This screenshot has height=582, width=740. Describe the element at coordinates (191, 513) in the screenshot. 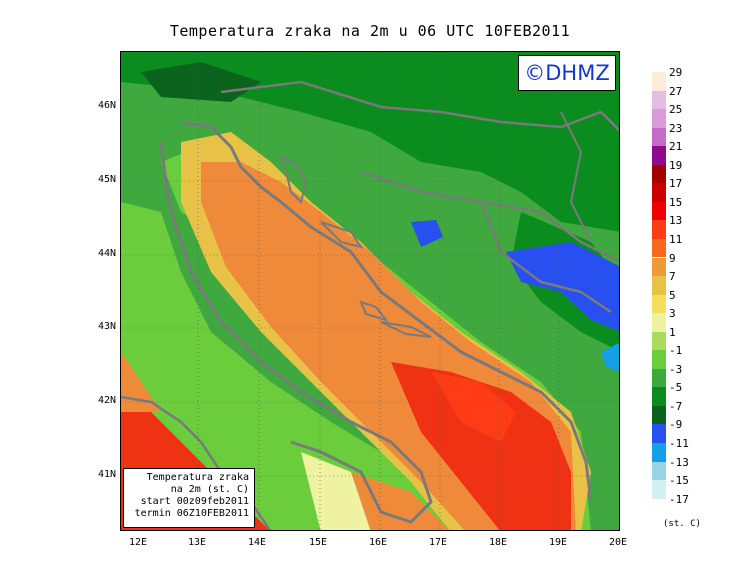

I see `info-line-termin: termin 06Z10FEB2011` at that location.